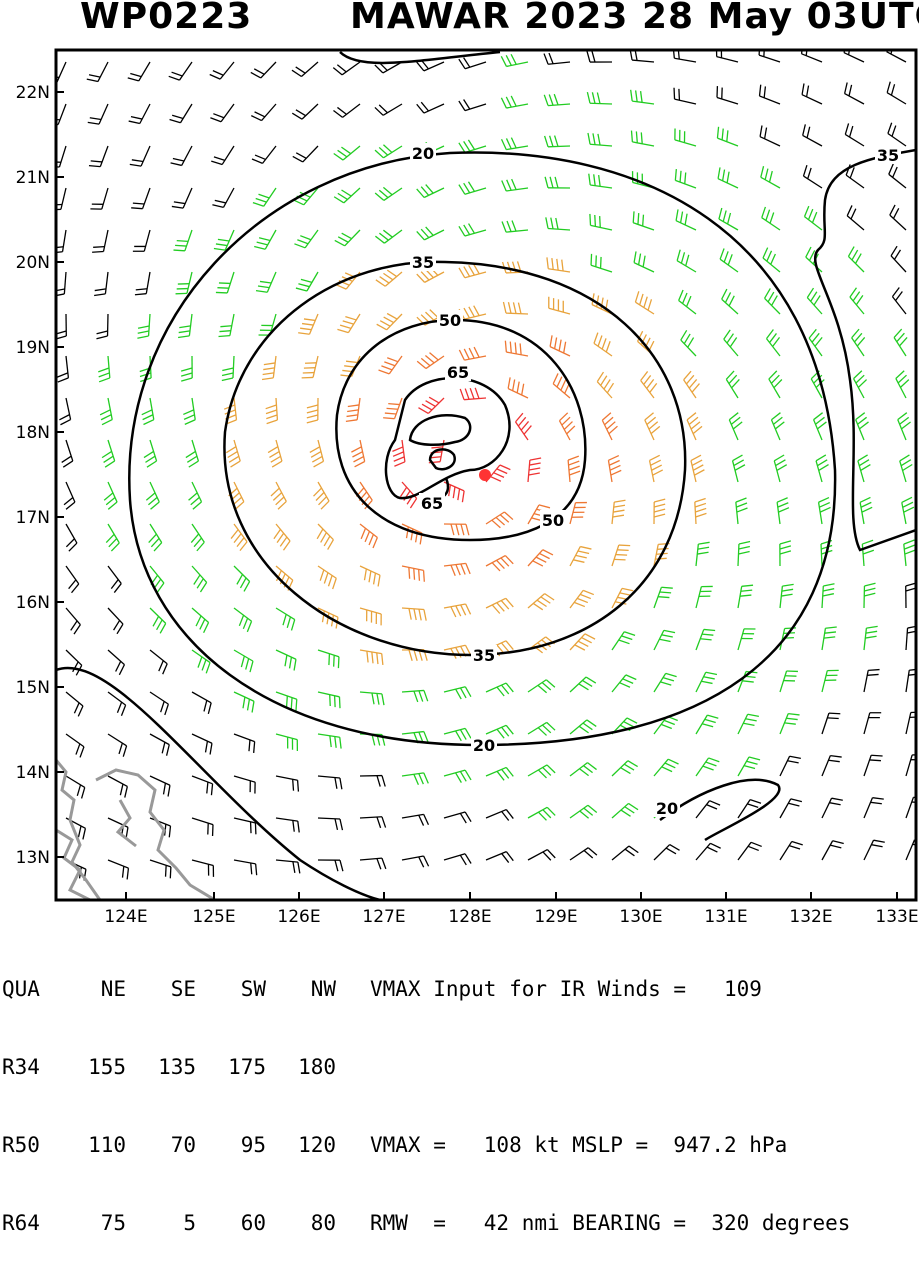 The width and height of the screenshot is (919, 1262). Describe the element at coordinates (33, 773) in the screenshot. I see `lat-label: 14N` at that location.